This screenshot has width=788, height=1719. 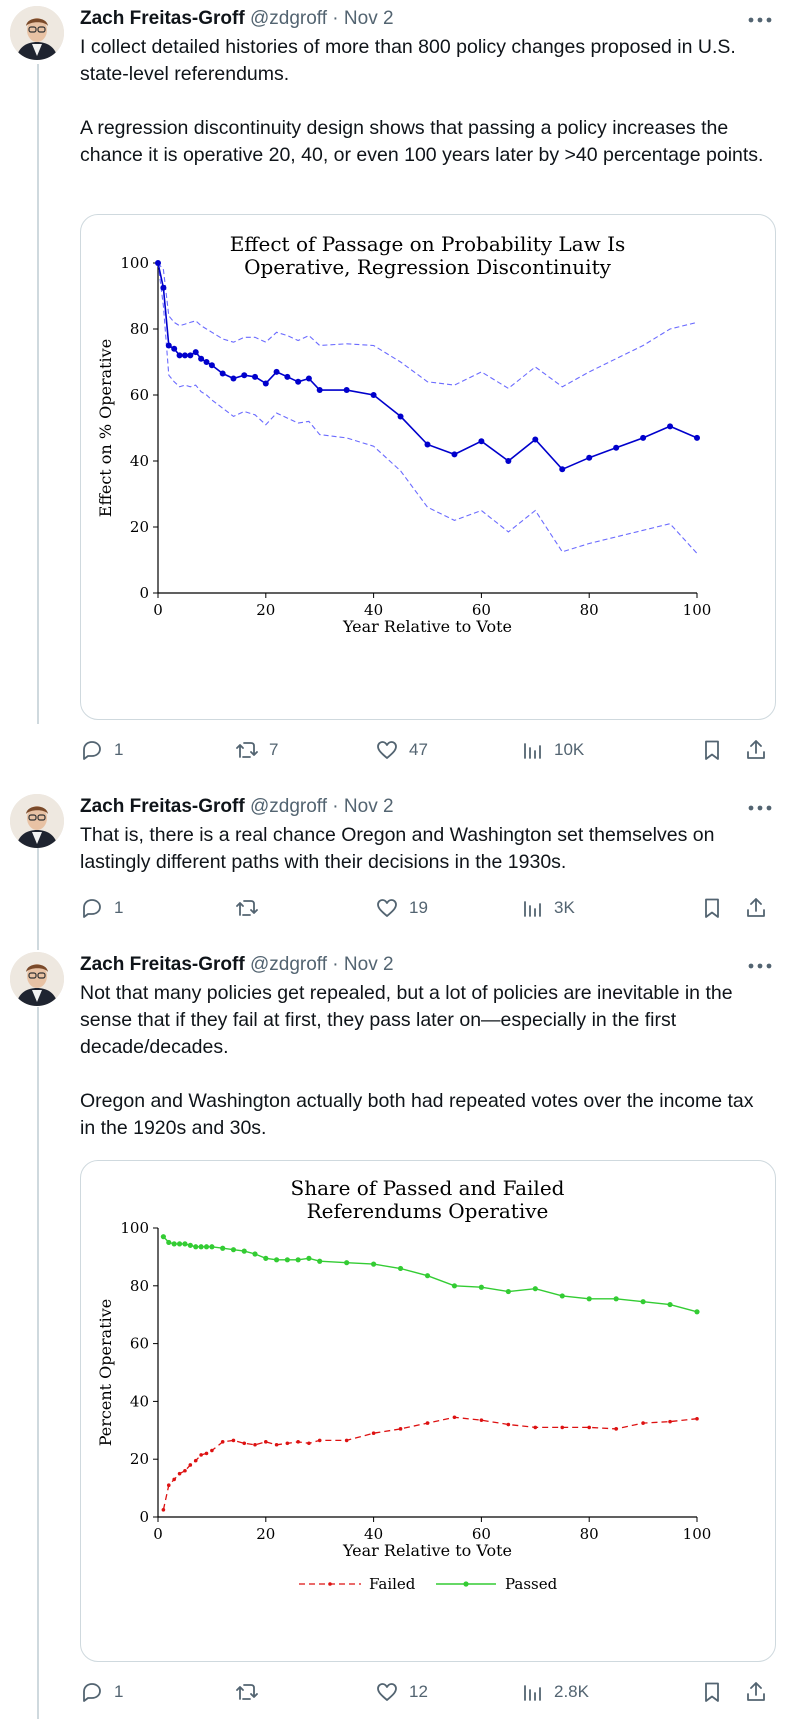 What do you see at coordinates (532, 1693) in the screenshot?
I see `views-icon` at bounding box center [532, 1693].